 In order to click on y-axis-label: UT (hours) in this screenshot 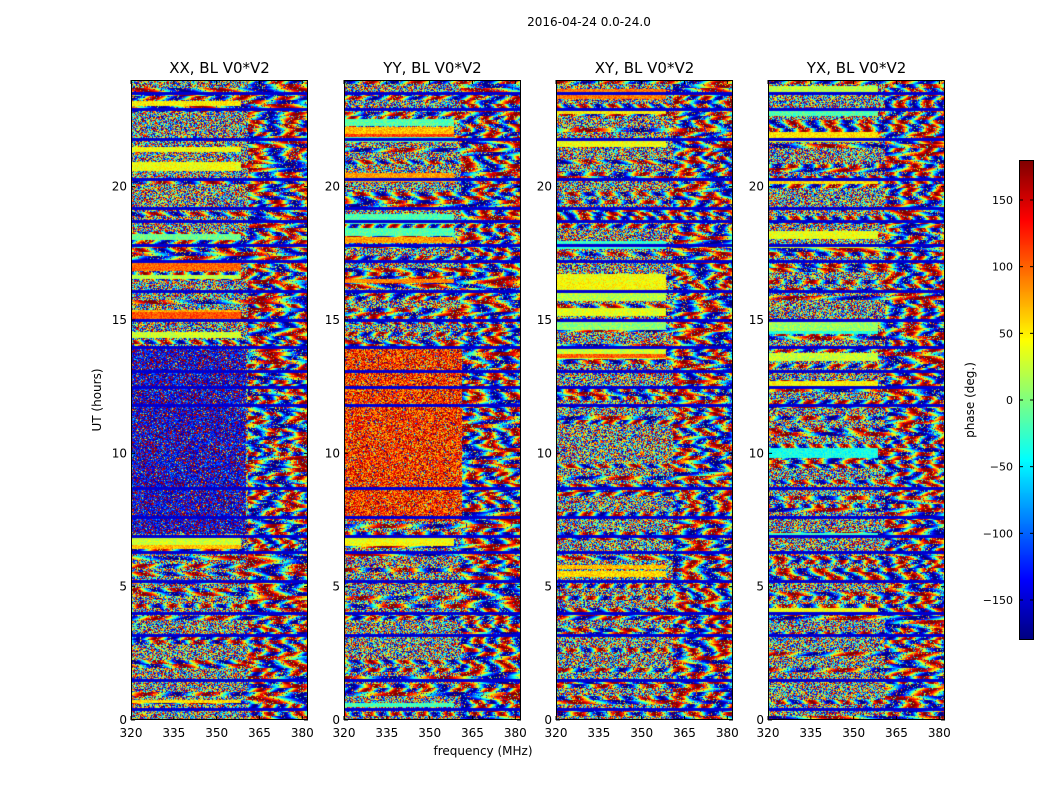, I will do `click(97, 399)`.